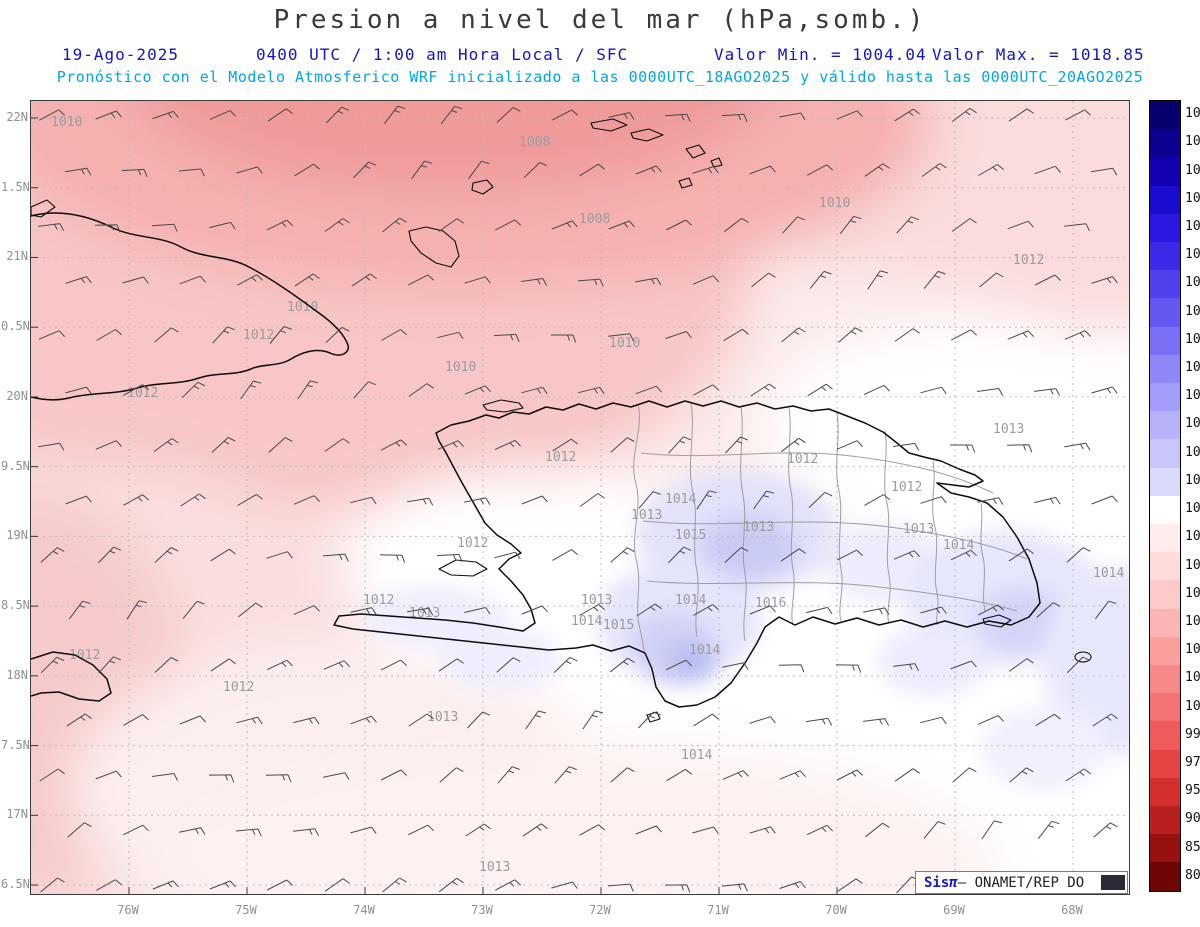  I want to click on lon-label: 75W, so click(246, 910).